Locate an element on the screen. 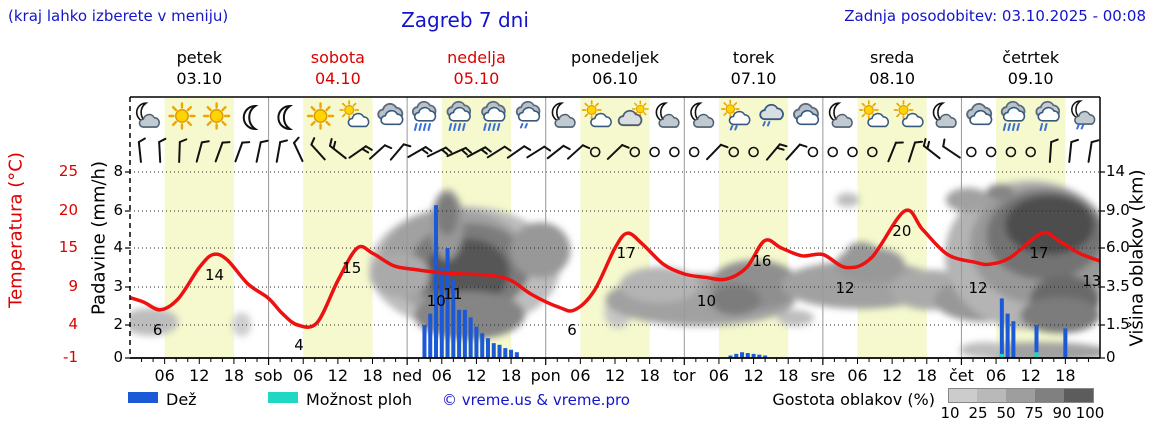 The height and width of the screenshot is (443, 1152). day-date: 08.10 is located at coordinates (892, 78).